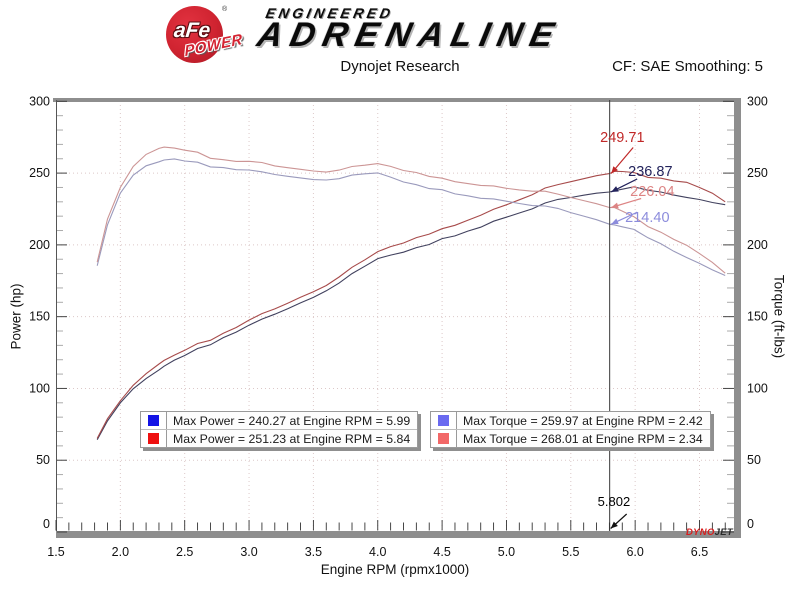 The image size is (800, 600). Describe the element at coordinates (39, 101) in the screenshot. I see `y-tick-label-left: 300` at that location.